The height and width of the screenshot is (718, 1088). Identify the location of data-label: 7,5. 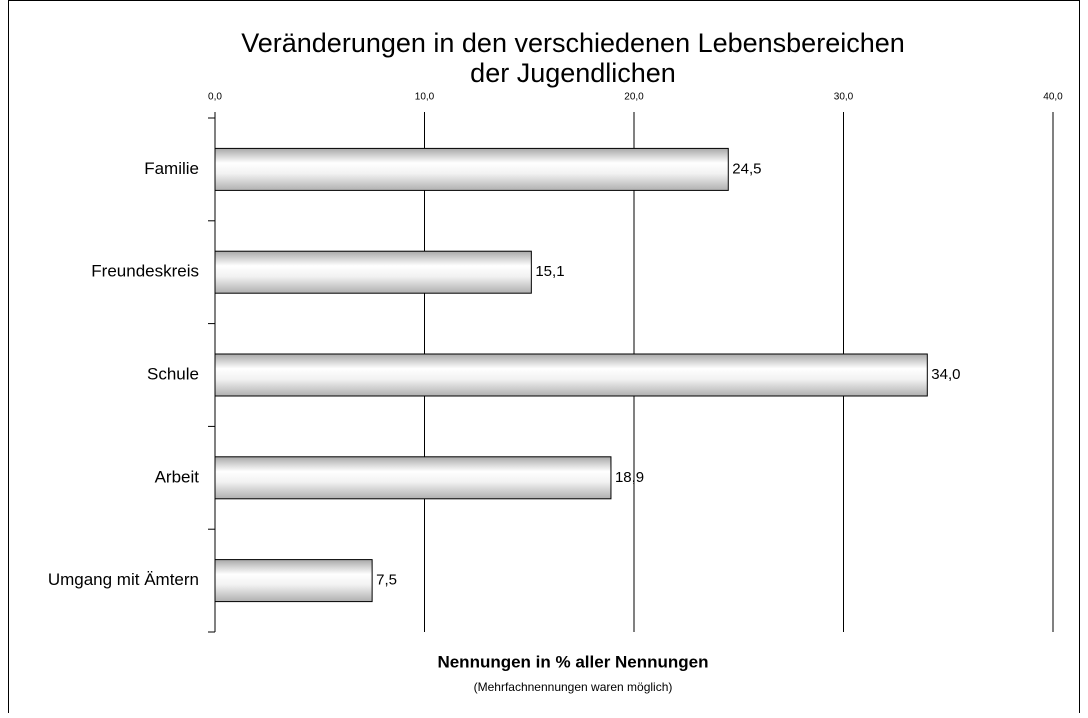
(386, 580).